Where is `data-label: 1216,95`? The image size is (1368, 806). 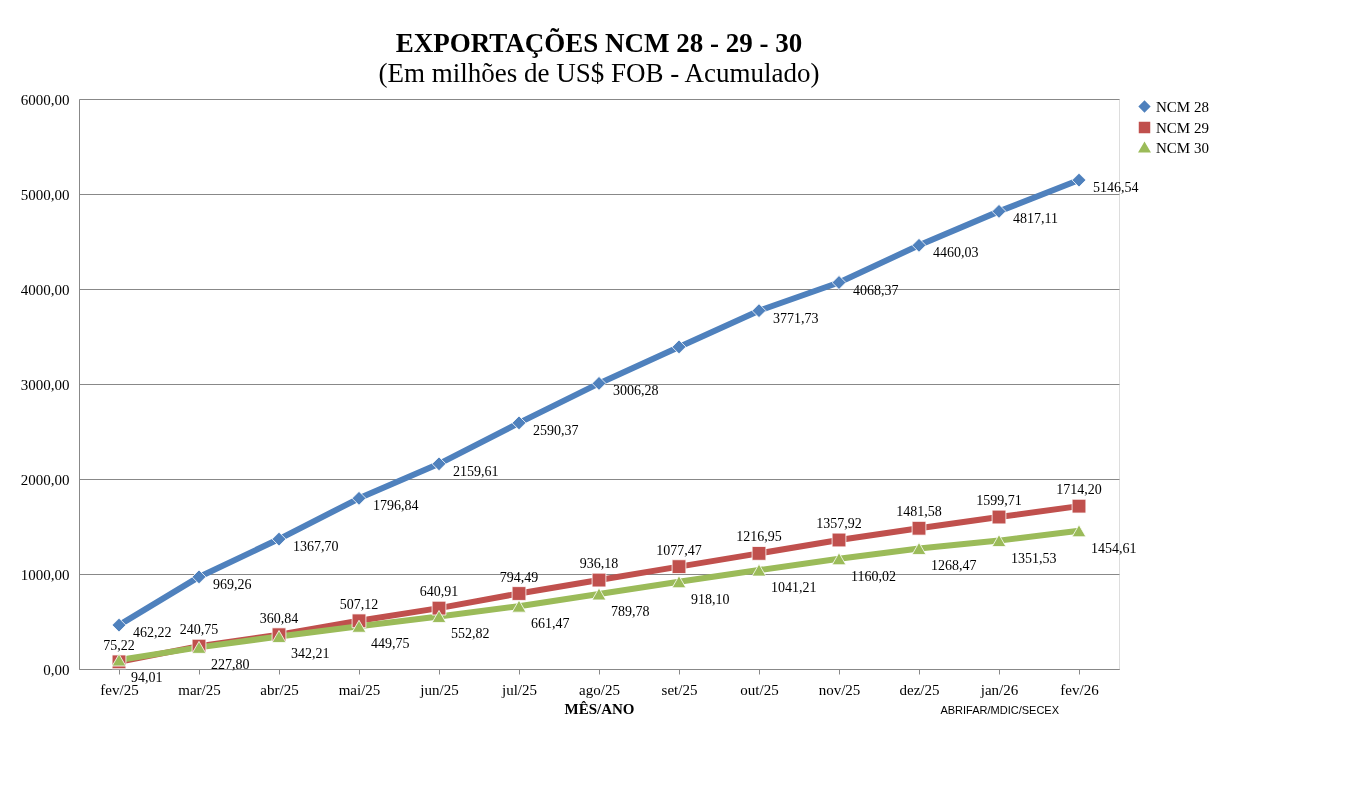
data-label: 1216,95 is located at coordinates (759, 537).